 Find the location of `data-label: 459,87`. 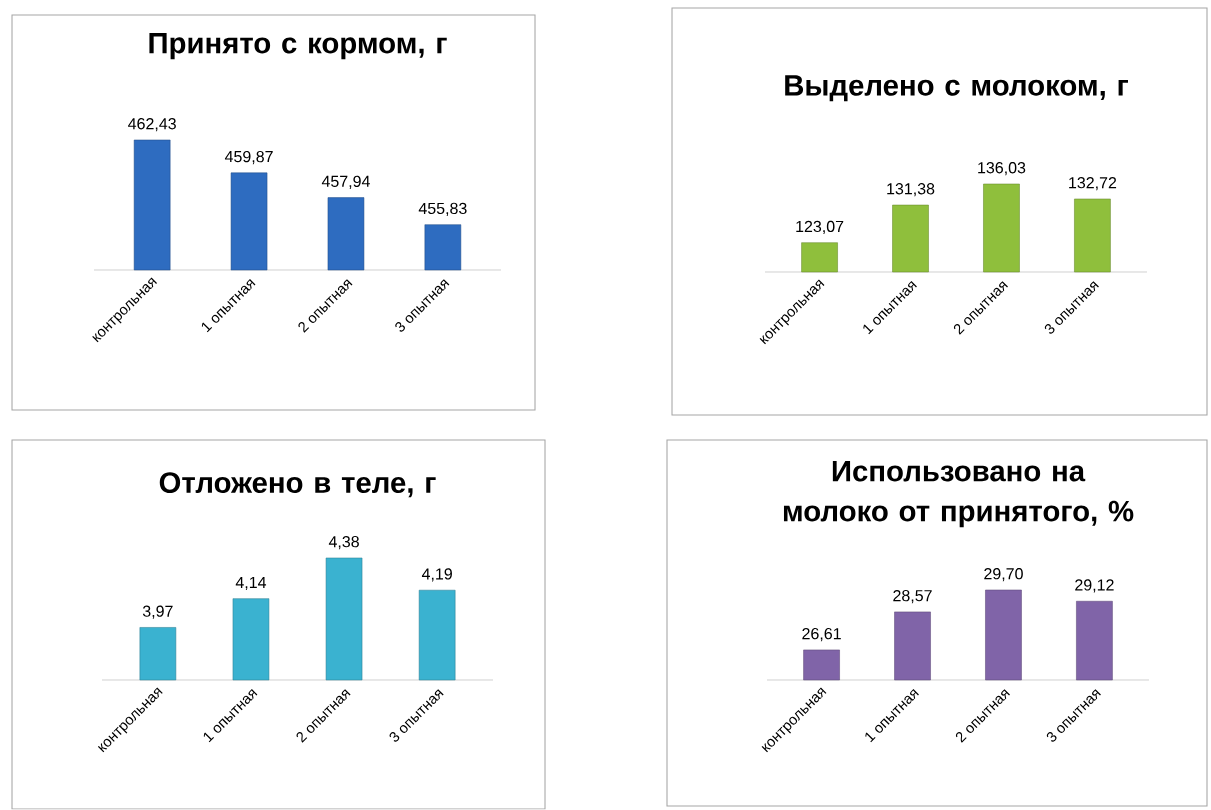

data-label: 459,87 is located at coordinates (248, 158).